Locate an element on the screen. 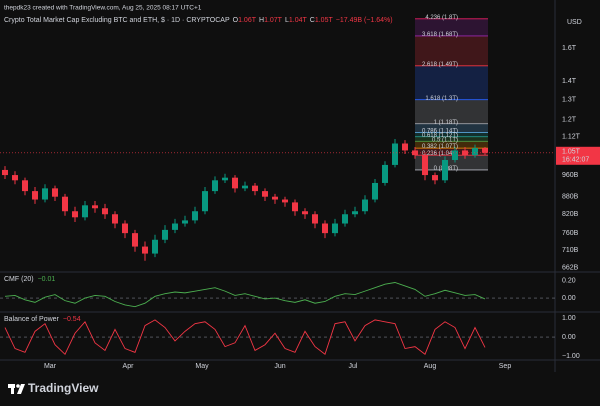  fib-label: 0.618 (1.12T) is located at coordinates (440, 136).